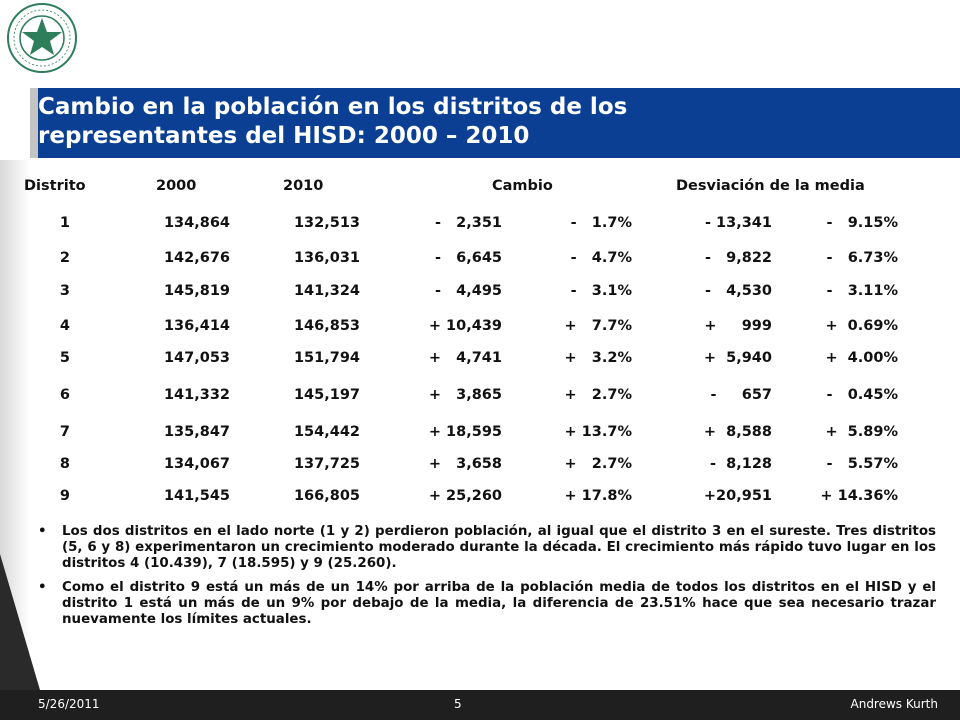  I want to click on cell-2010: 145,197, so click(326, 395).